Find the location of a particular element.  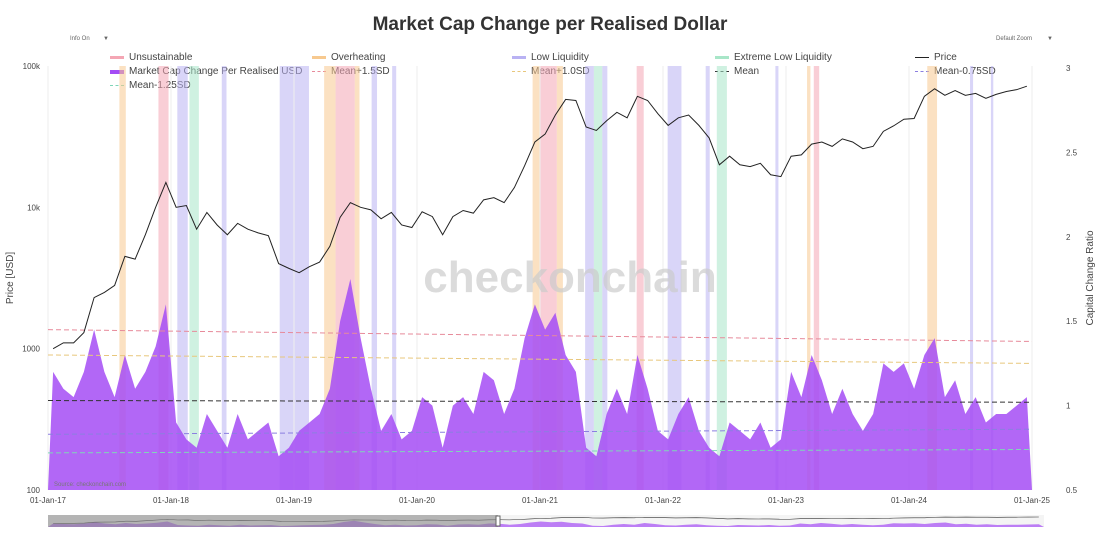

ref-line-mean-1-0sd is located at coordinates (540, 359).